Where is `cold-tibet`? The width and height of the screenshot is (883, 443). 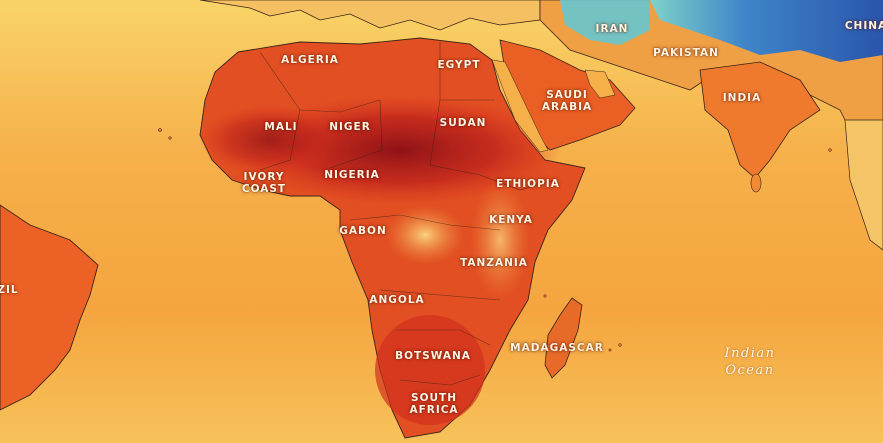 cold-tibet is located at coordinates (766, 31).